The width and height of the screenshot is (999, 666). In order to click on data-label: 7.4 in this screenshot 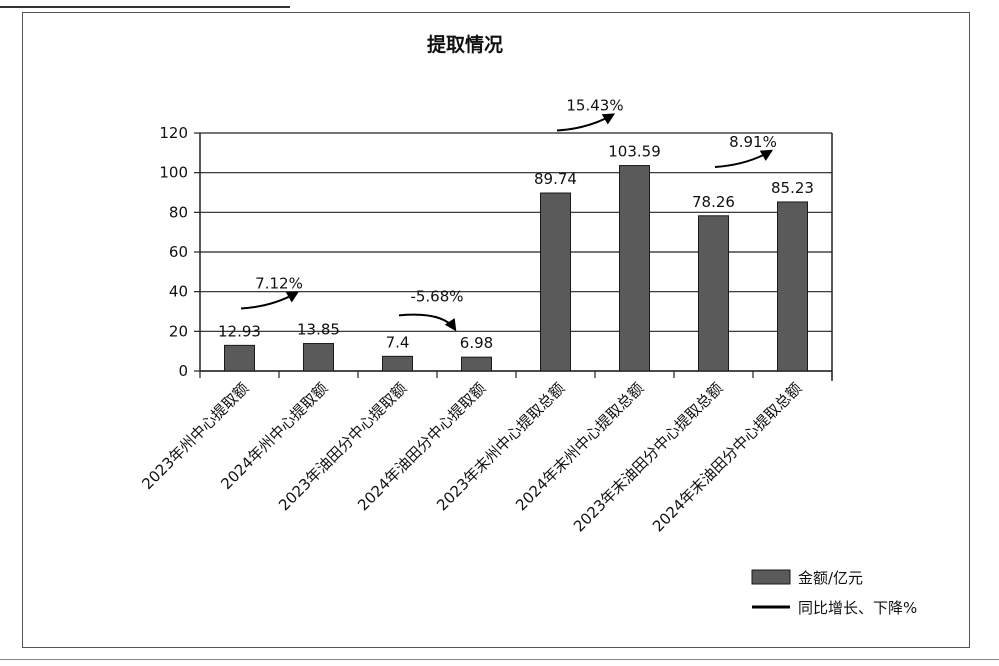, I will do `click(398, 342)`.